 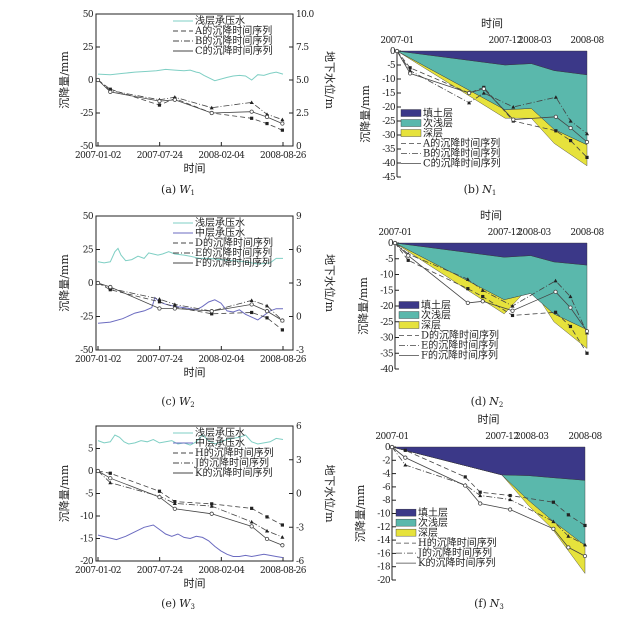 I want to click on x-tick-label: 2008-02-04, so click(x=221, y=360).